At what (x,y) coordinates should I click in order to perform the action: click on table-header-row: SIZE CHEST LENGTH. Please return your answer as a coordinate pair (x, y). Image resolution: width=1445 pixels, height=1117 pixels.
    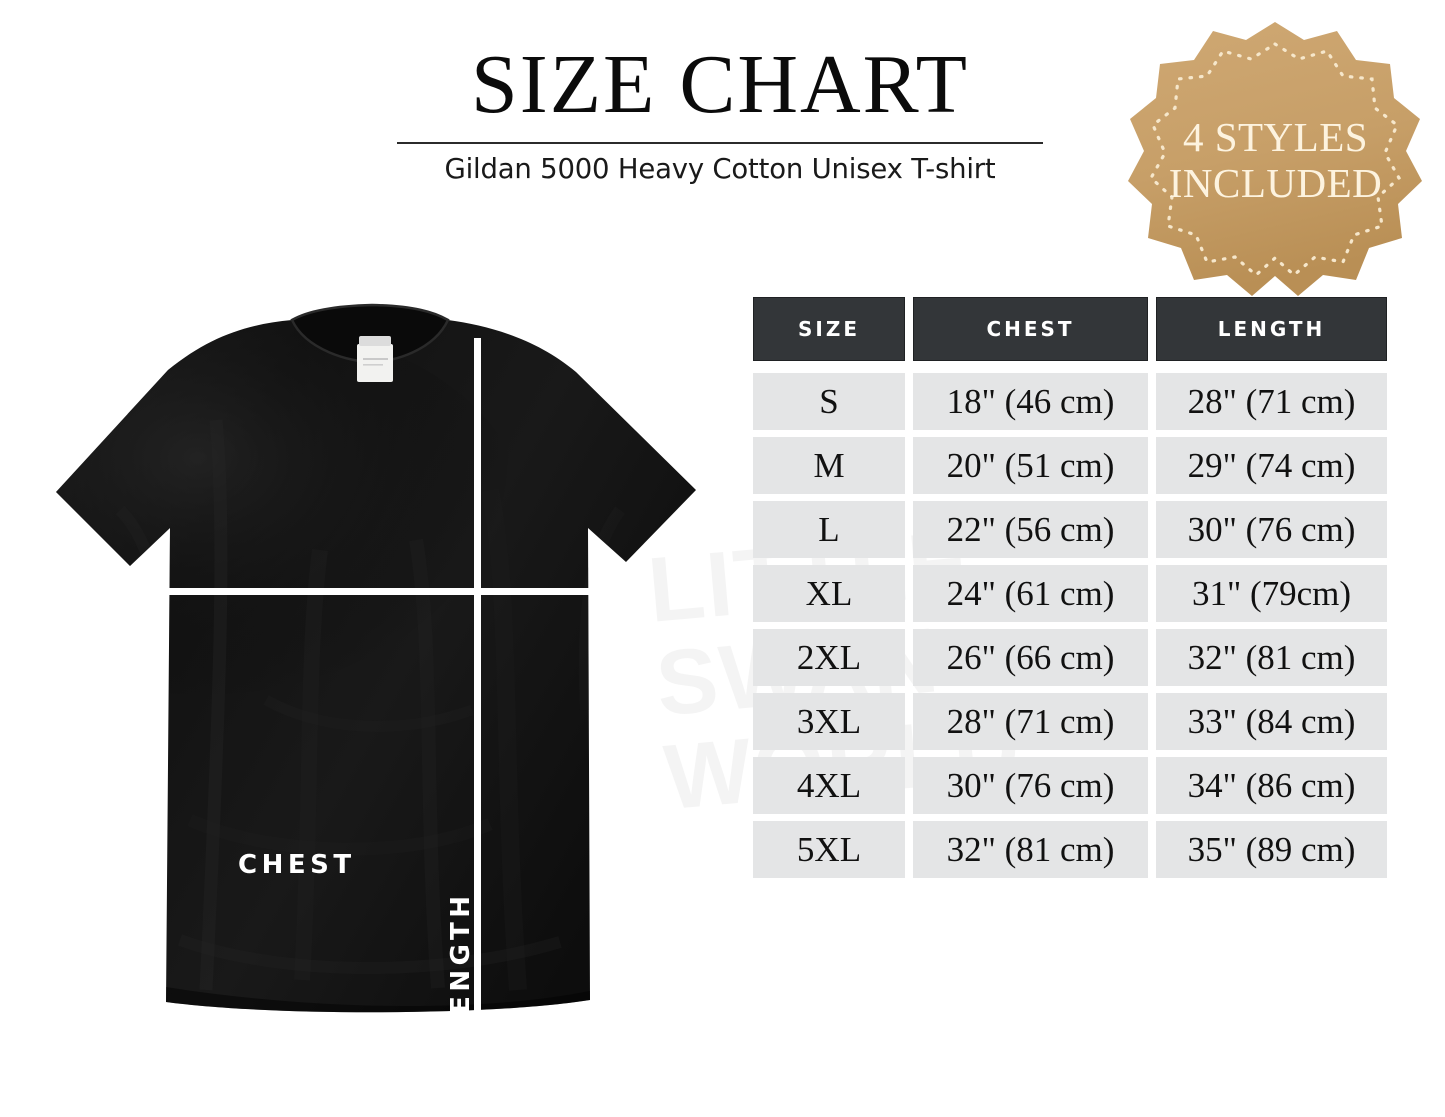
    Looking at the image, I should click on (1070, 329).